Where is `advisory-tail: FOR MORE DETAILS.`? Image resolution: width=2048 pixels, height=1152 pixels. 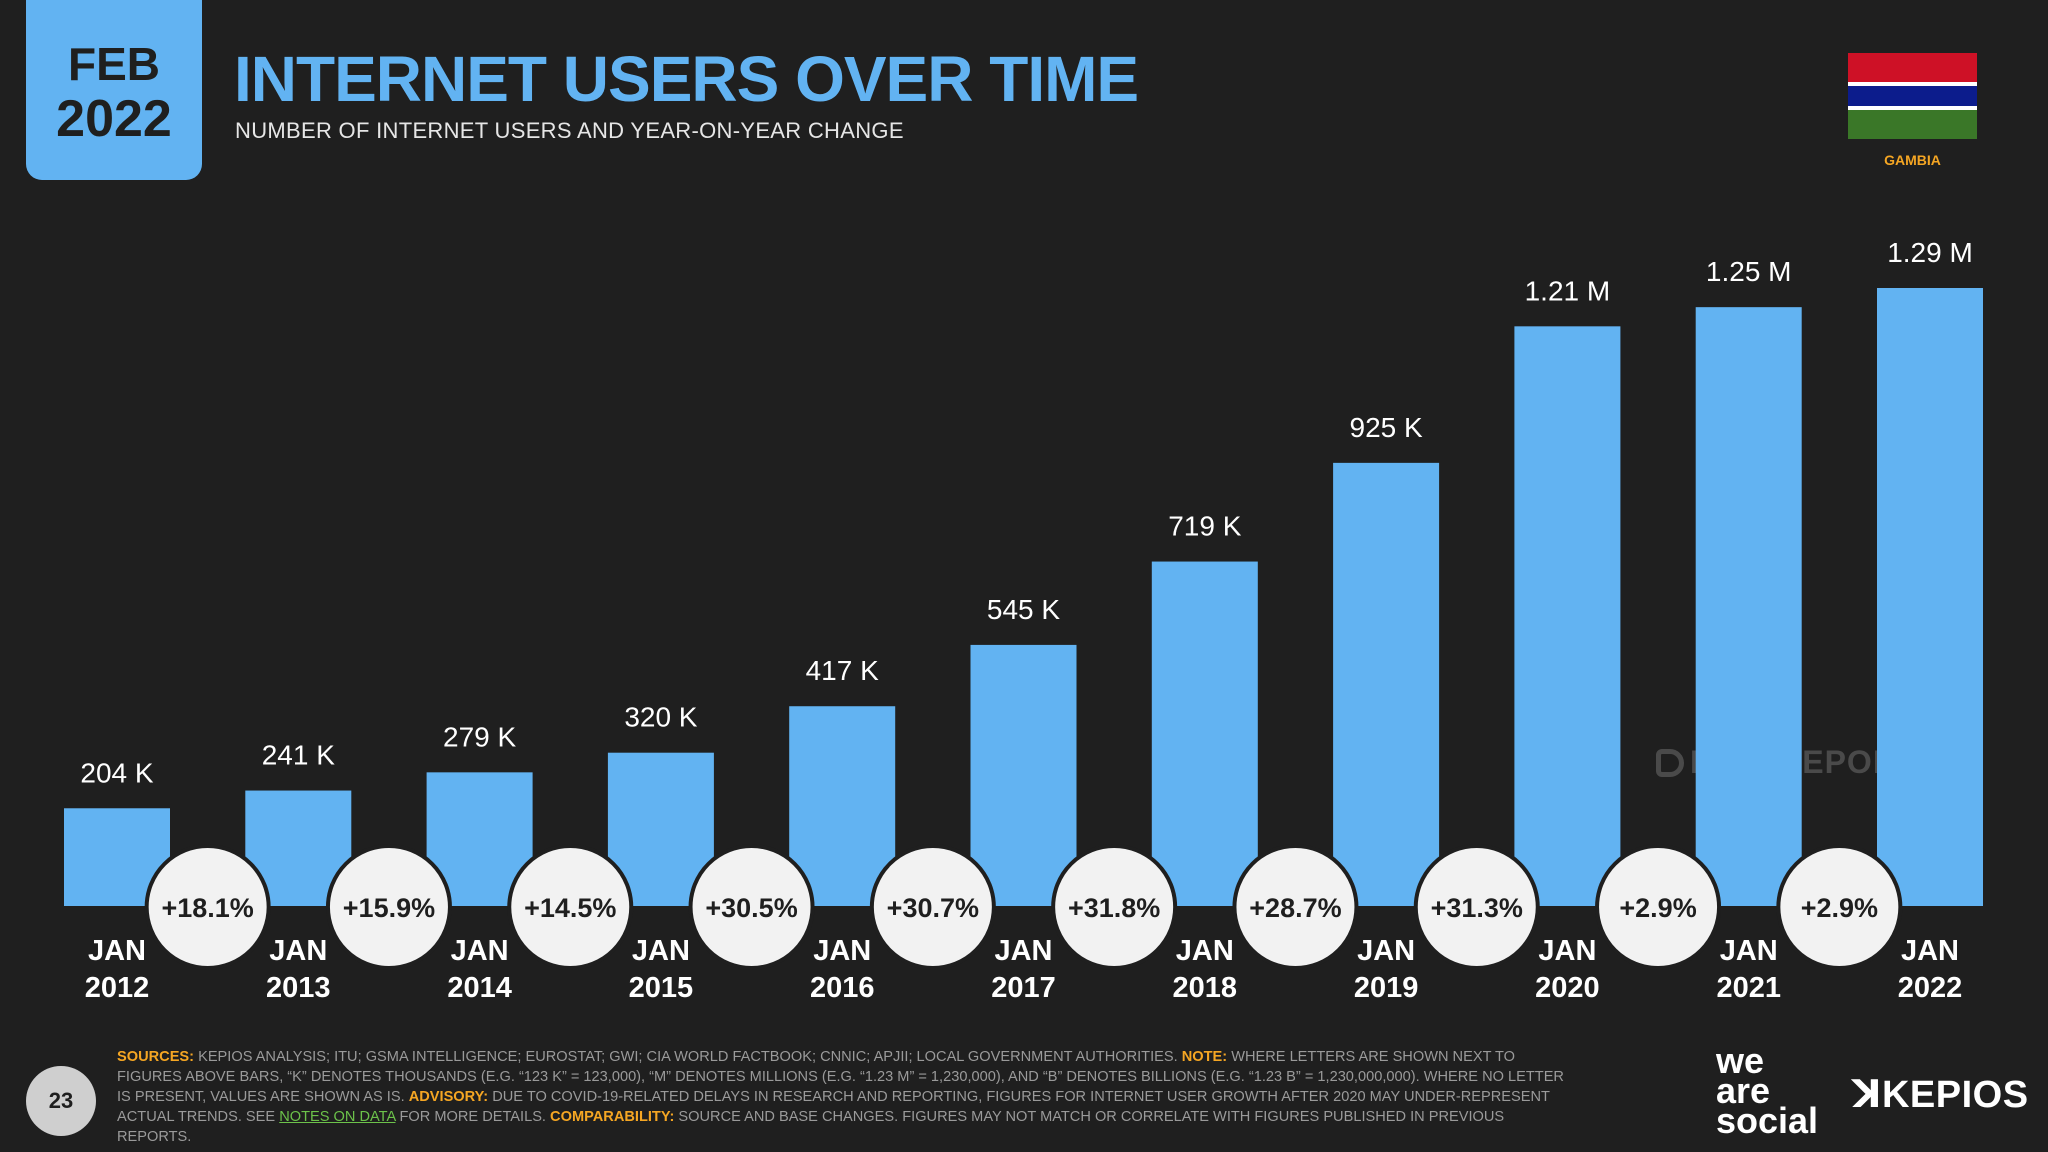 advisory-tail: FOR MORE DETAILS. is located at coordinates (473, 1117).